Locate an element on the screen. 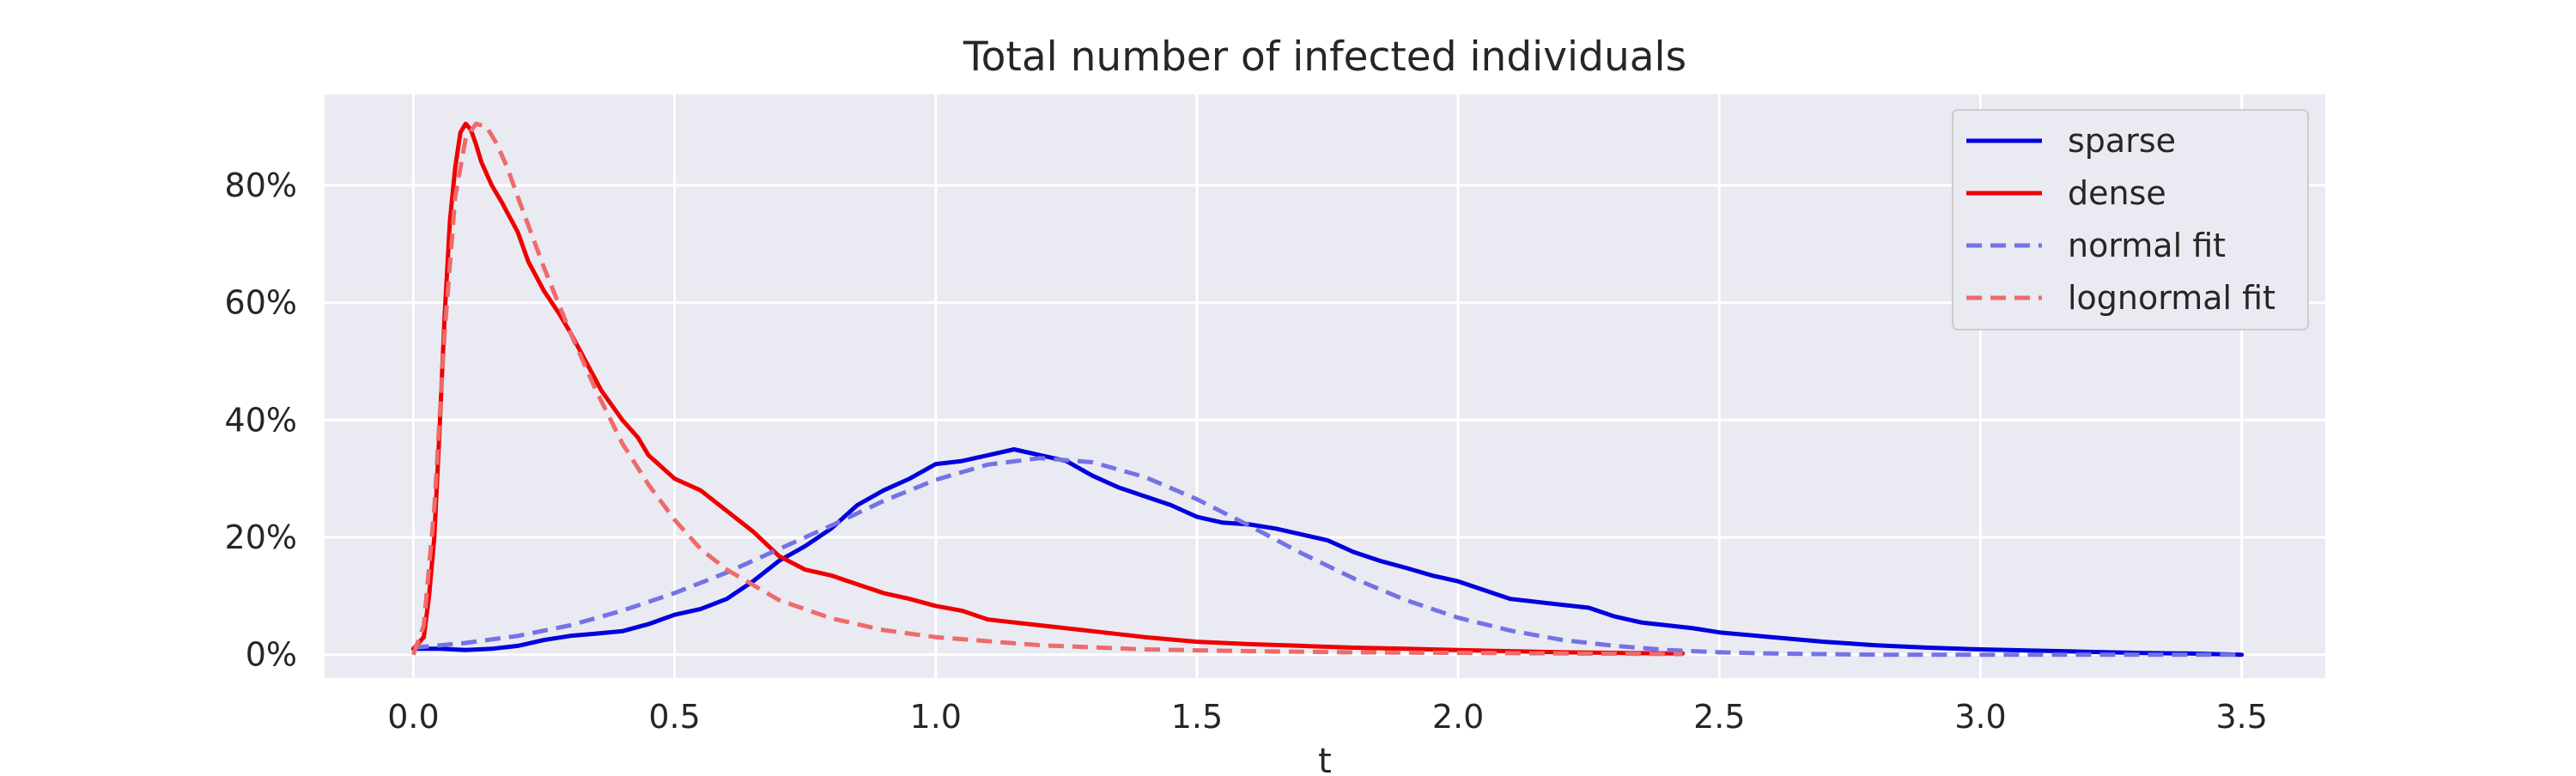 The width and height of the screenshot is (2576, 776). legend-box is located at coordinates (2130, 219).